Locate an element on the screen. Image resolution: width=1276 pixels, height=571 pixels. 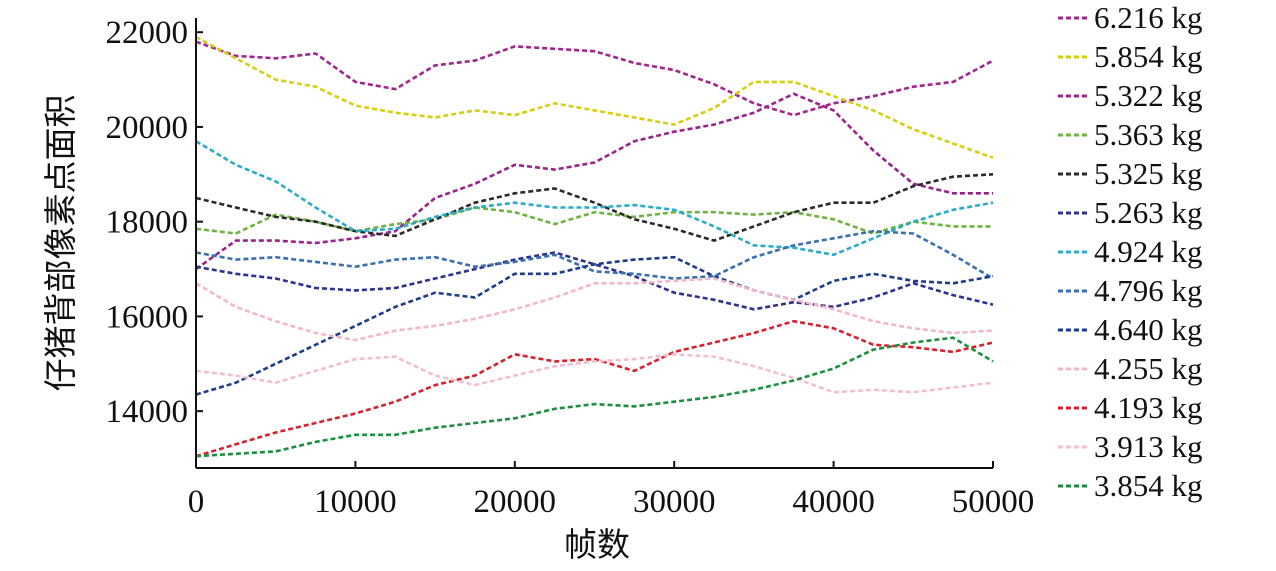
legend-label: 3.854 kg is located at coordinates (1148, 485).